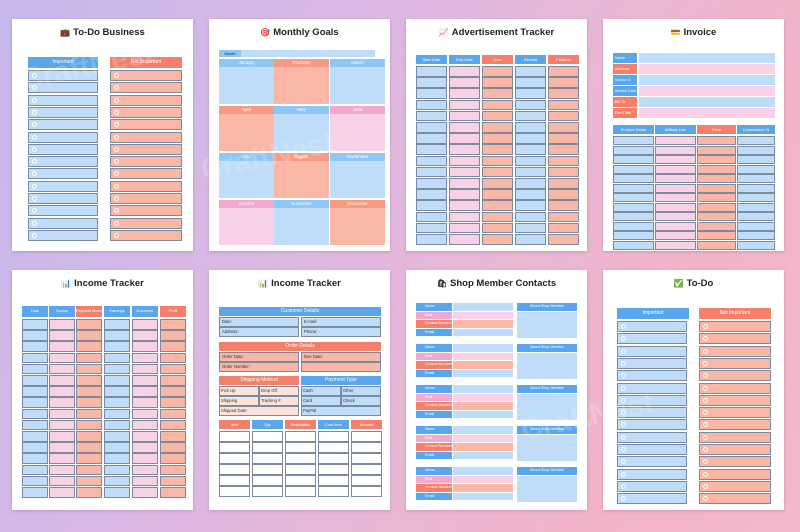 The image size is (800, 532). I want to click on form-label: Date:, so click(227, 321).